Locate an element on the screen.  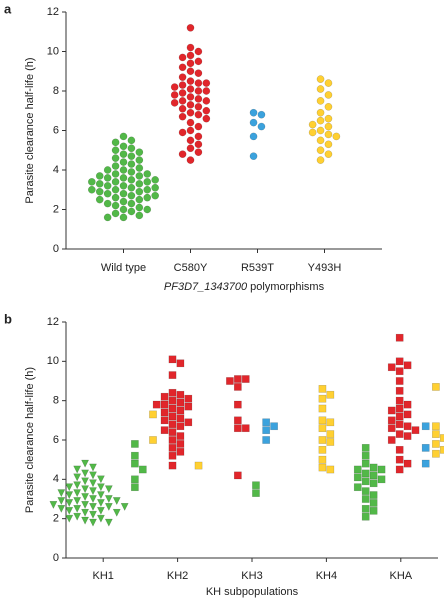
y-tick-label: 6 is located at coordinates (56, 440).